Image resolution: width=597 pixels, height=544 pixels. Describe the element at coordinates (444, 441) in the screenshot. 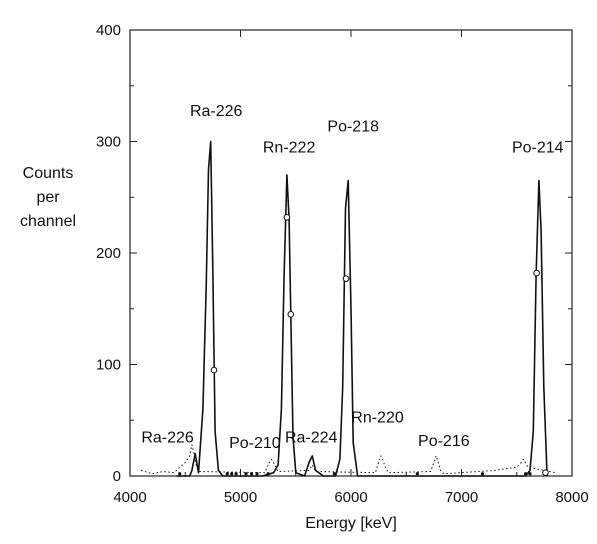

I see `peak-label: Po-216` at that location.